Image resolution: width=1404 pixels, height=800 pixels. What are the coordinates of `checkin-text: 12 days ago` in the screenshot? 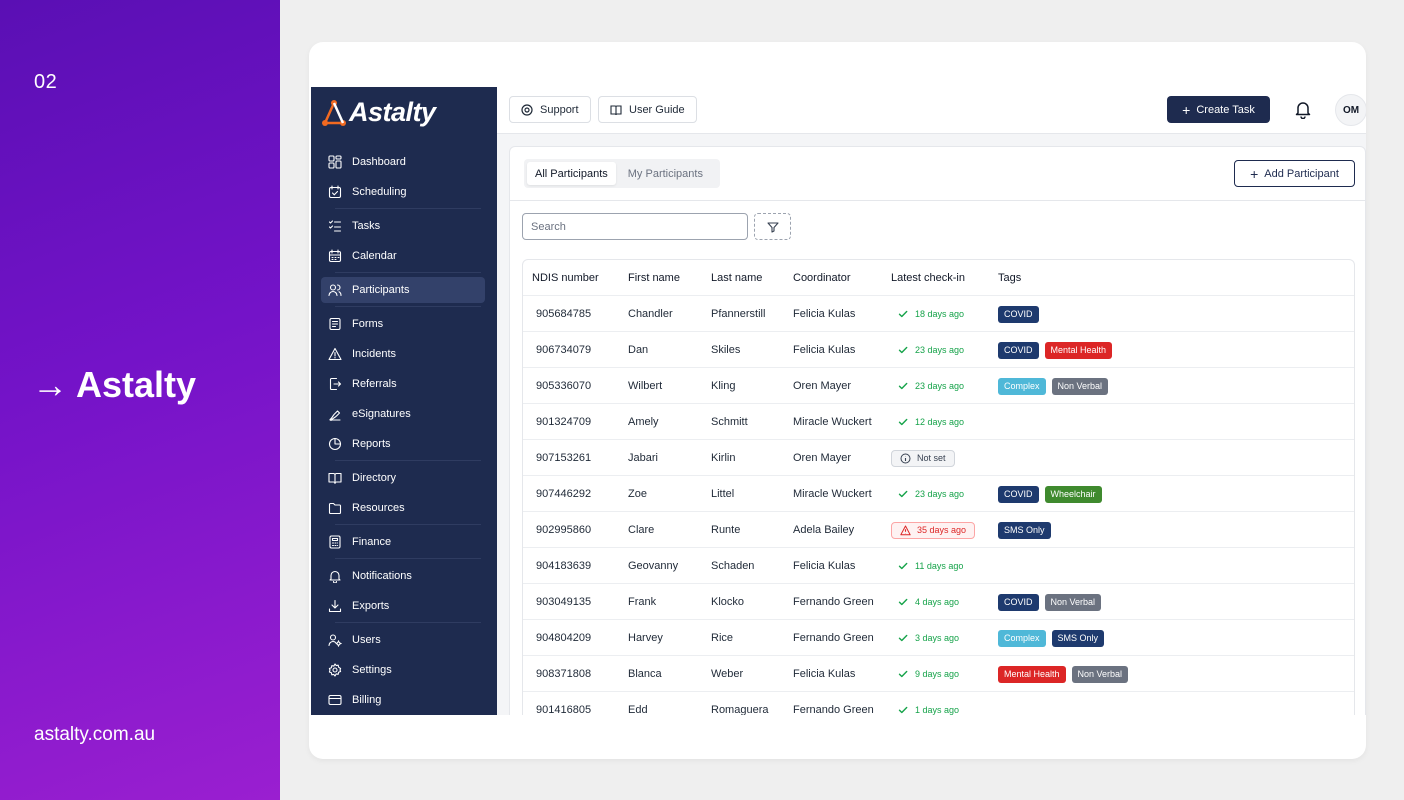 It's located at (940, 422).